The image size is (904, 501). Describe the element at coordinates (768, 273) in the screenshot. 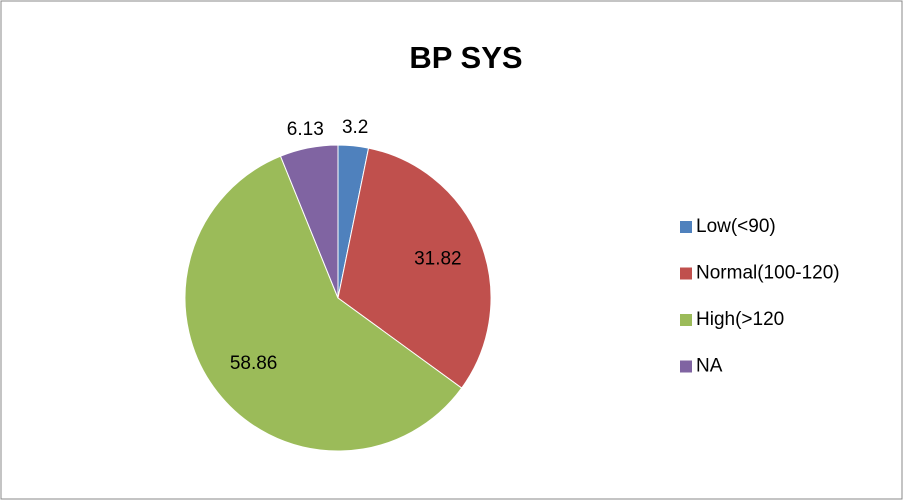

I see `legend-label: Normal(100-120)` at that location.